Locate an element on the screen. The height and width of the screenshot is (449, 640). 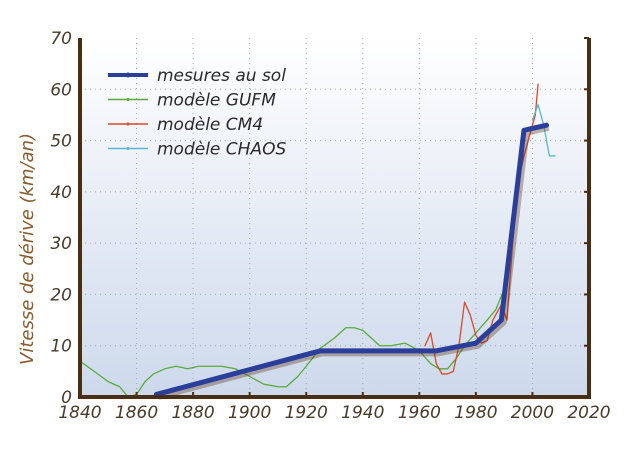
x-tick-label: 1960 is located at coordinates (419, 413).